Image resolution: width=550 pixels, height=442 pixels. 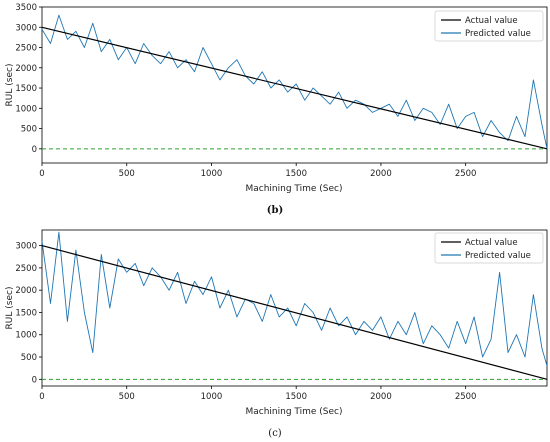 I want to click on panel-label: (c), so click(x=275, y=433).